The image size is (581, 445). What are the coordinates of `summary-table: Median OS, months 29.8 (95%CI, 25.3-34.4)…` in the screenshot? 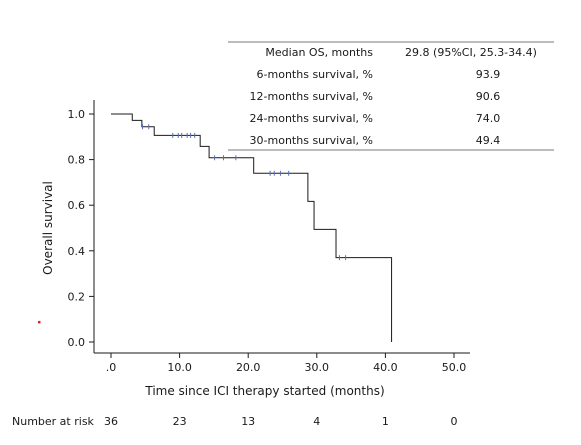 It's located at (393, 96).